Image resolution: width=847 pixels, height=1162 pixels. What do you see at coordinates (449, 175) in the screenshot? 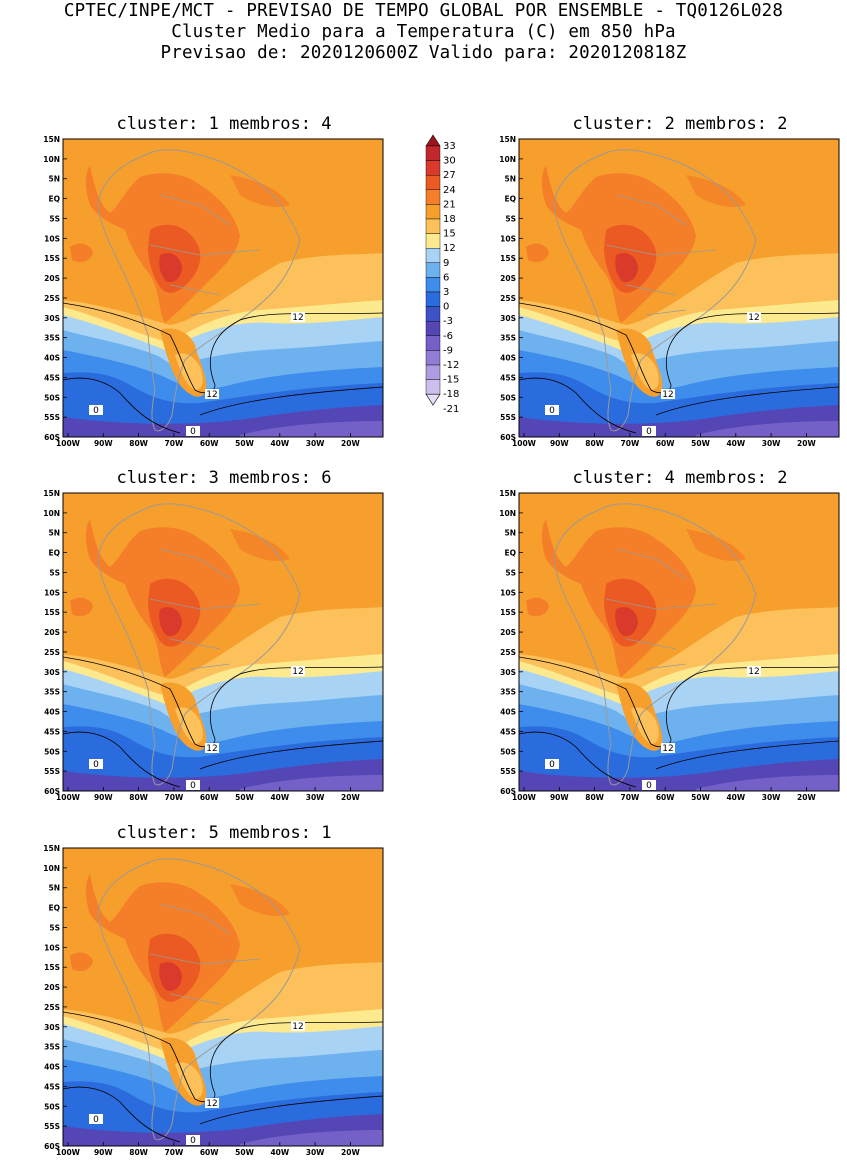
I see `colorbar-label: 27` at bounding box center [449, 175].